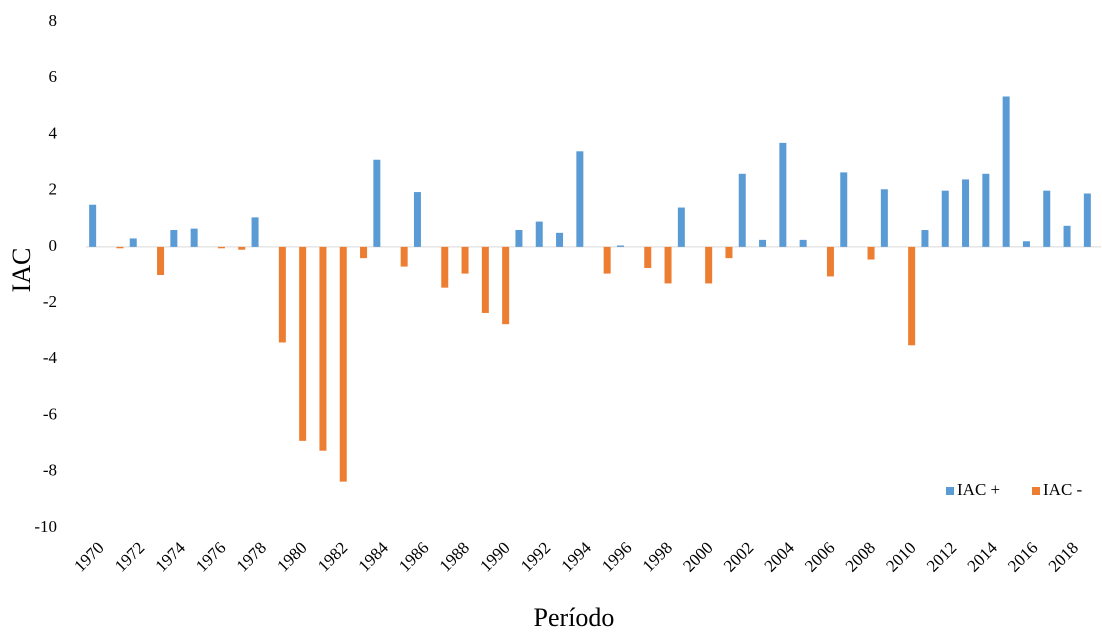  What do you see at coordinates (978, 489) in the screenshot?
I see `legend-label: IAC +` at bounding box center [978, 489].